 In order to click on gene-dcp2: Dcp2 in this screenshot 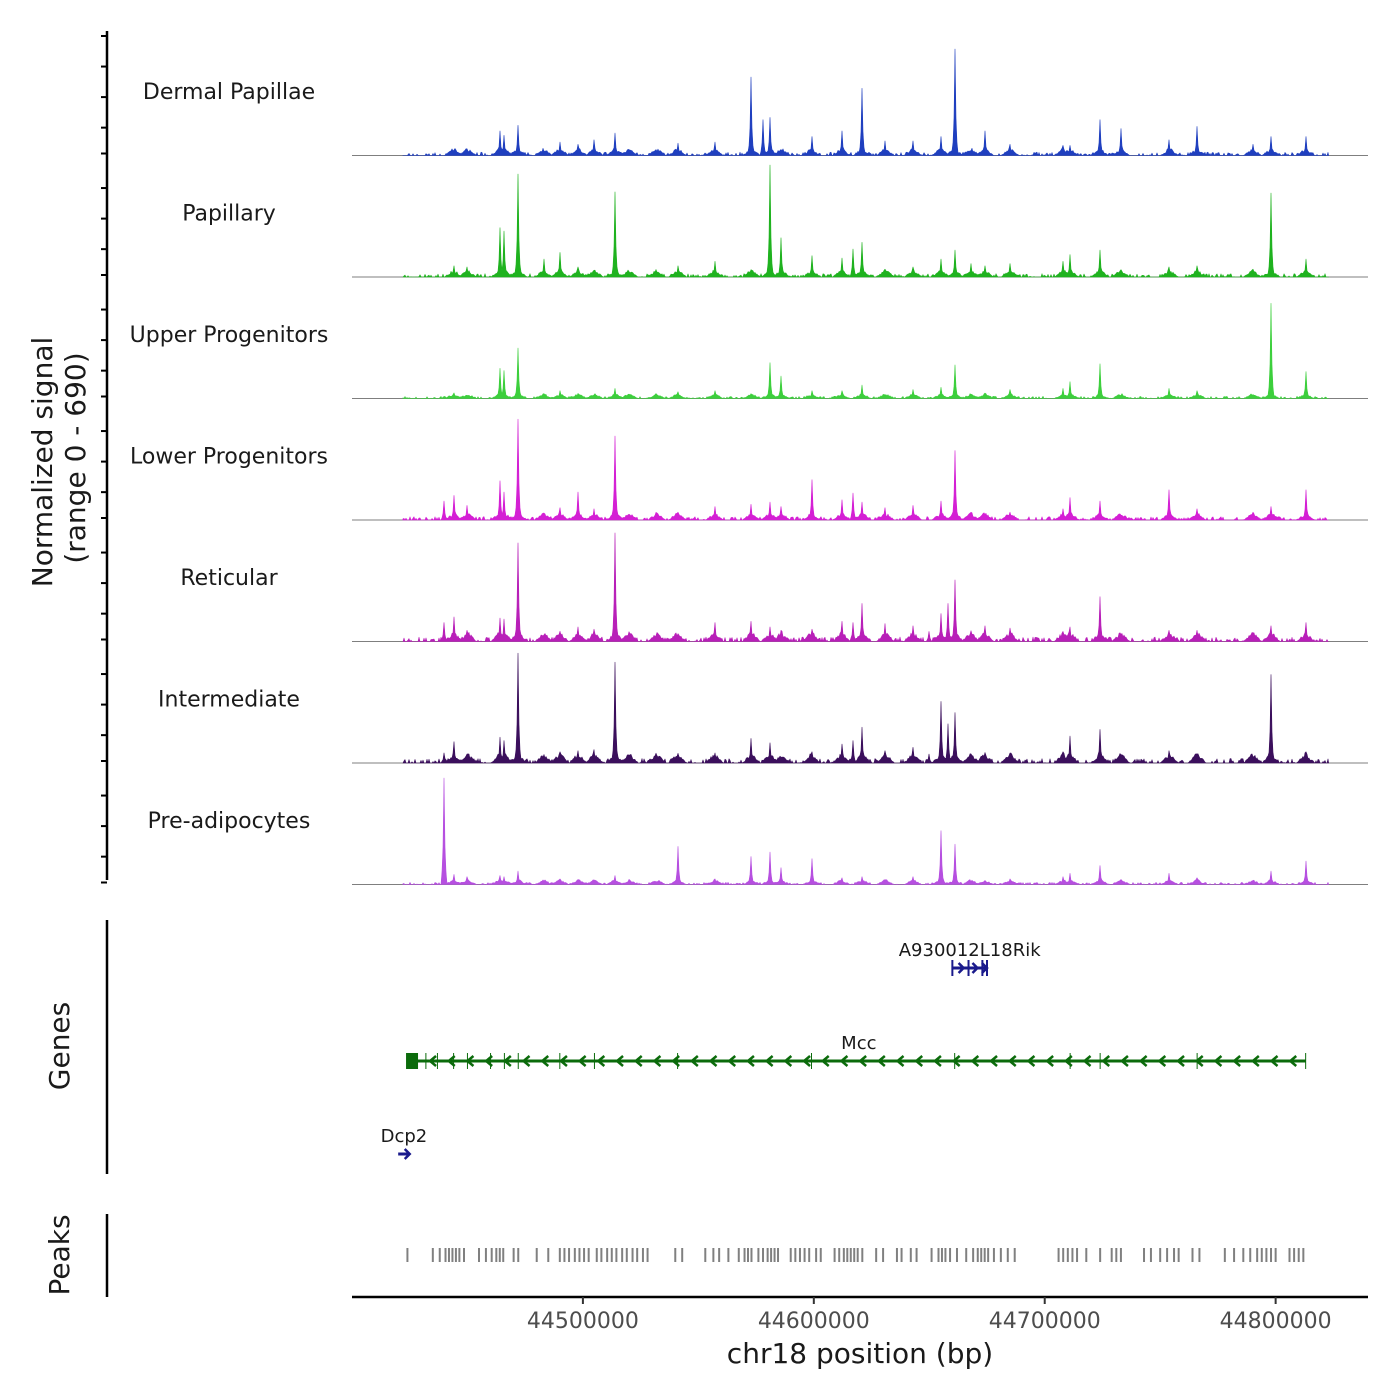, I will do `click(404, 1143)`.